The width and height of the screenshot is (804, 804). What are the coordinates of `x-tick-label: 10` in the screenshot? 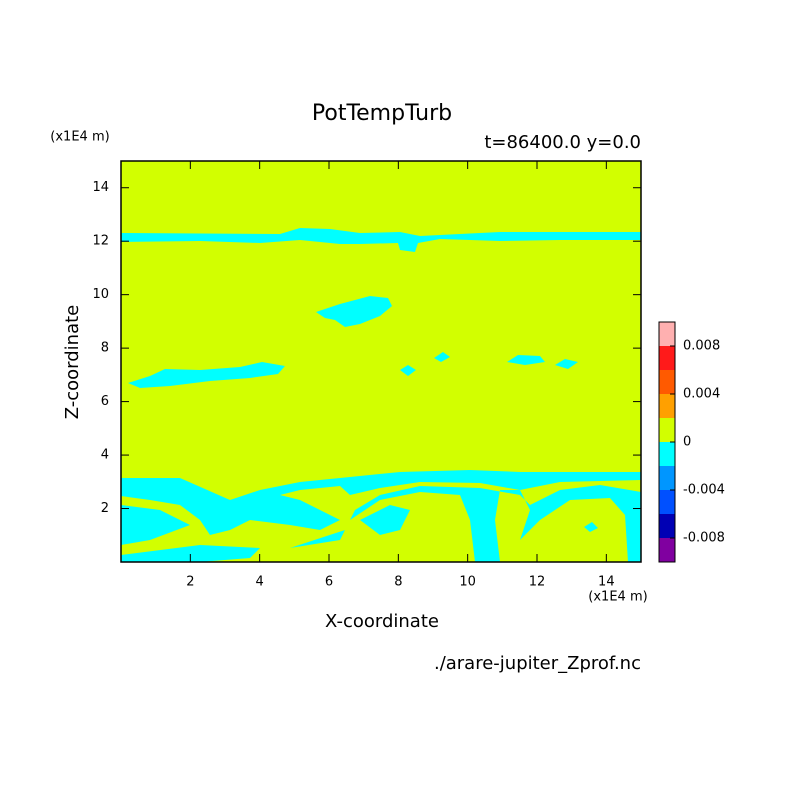 It's located at (467, 582).